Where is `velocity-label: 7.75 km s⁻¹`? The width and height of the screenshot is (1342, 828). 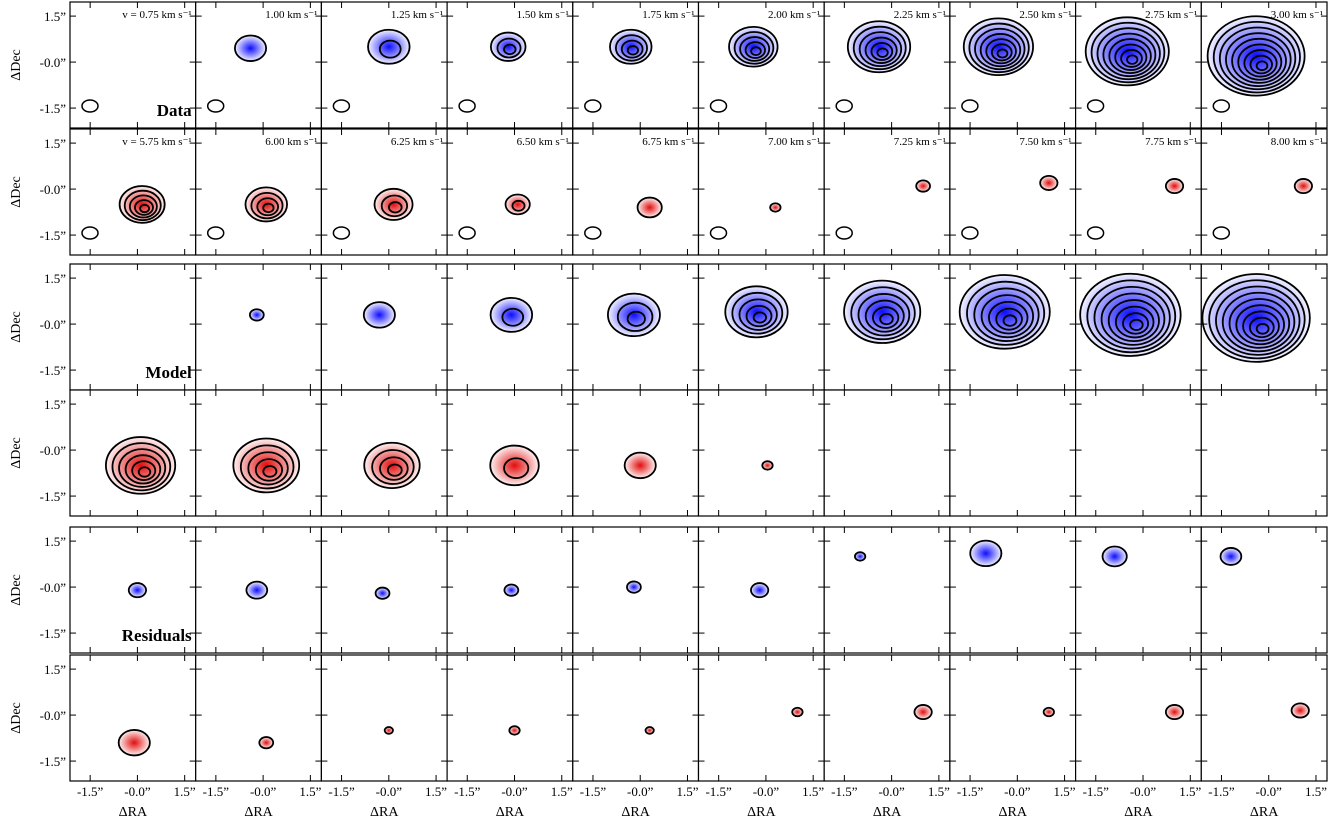 velocity-label: 7.75 km s⁻¹ is located at coordinates (1171, 142).